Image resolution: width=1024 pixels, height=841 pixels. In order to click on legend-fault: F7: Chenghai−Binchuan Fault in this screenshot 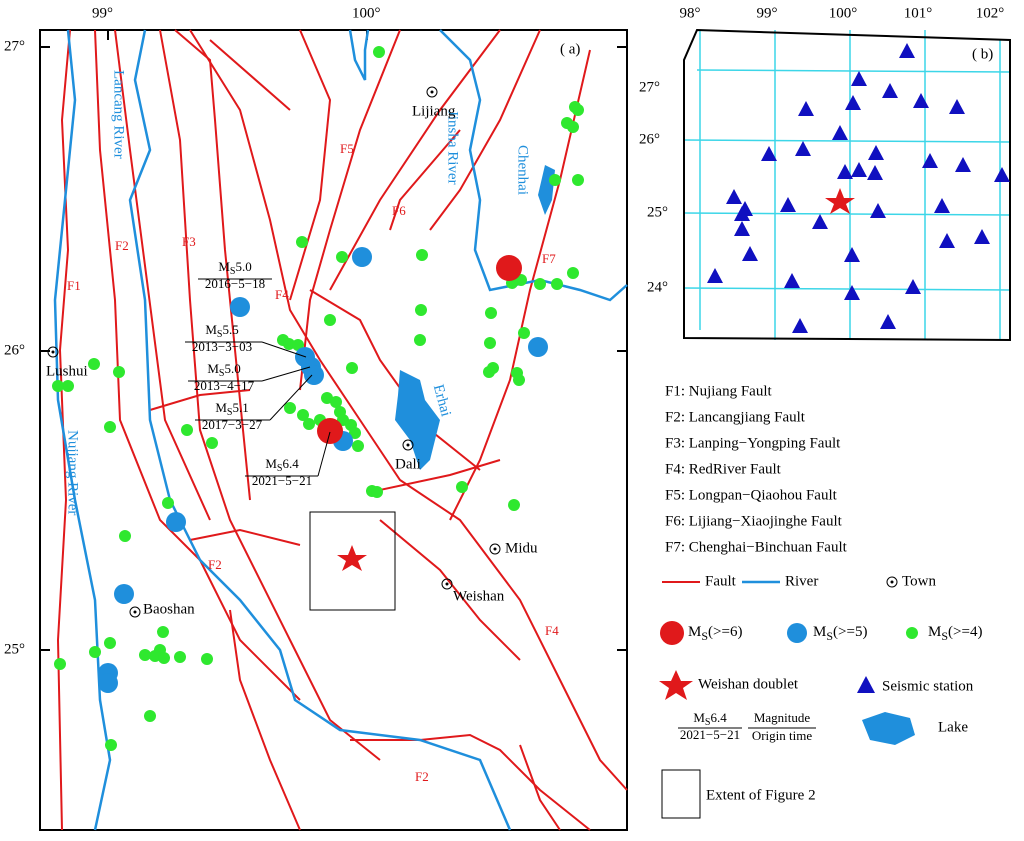, I will do `click(756, 547)`.